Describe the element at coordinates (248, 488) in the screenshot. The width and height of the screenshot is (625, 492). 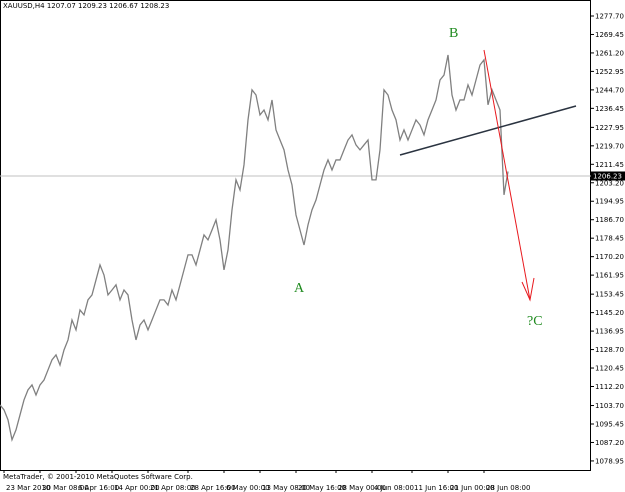
I see `x-tick-label: 6 May 00:00` at that location.